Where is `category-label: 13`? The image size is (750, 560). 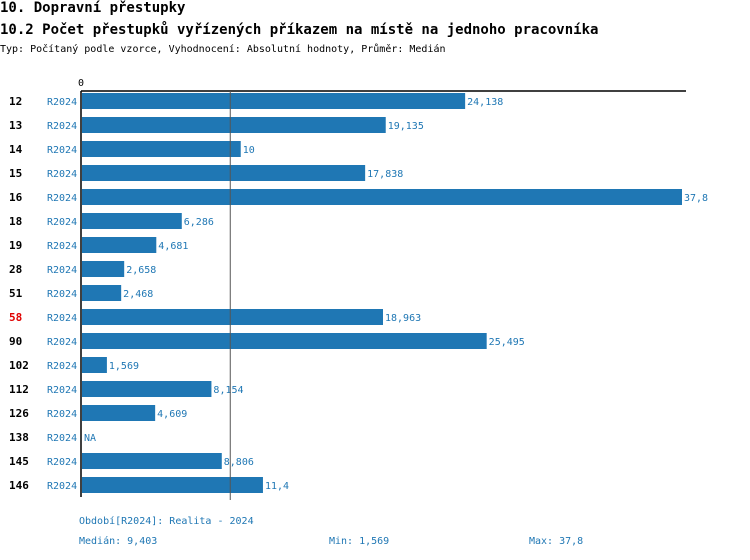
category-label: 13 is located at coordinates (15, 125).